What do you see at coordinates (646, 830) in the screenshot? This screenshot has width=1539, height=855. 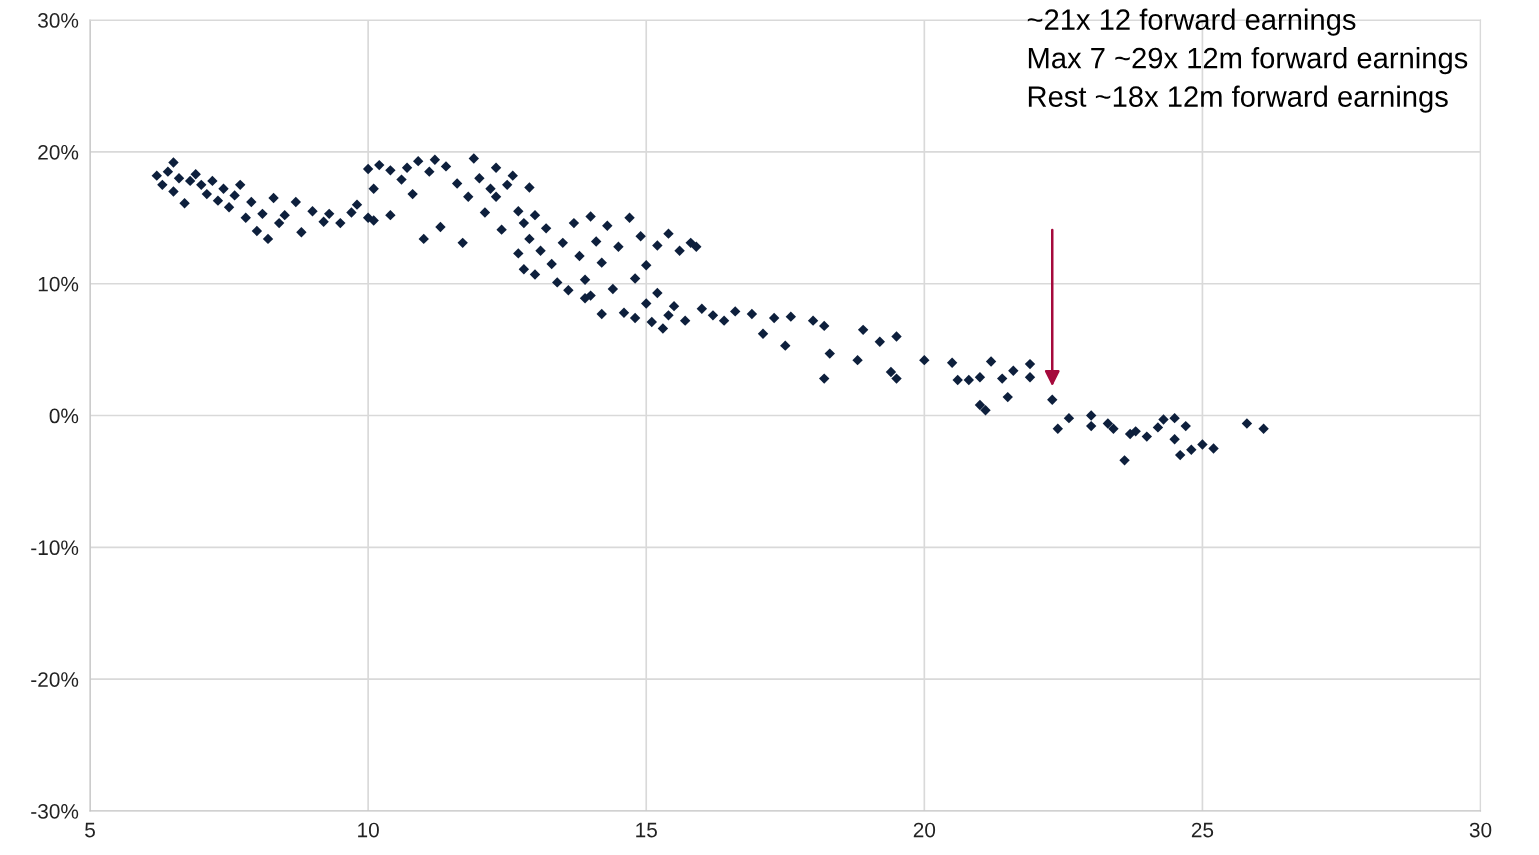 I see `x-tick-label: 15` at bounding box center [646, 830].